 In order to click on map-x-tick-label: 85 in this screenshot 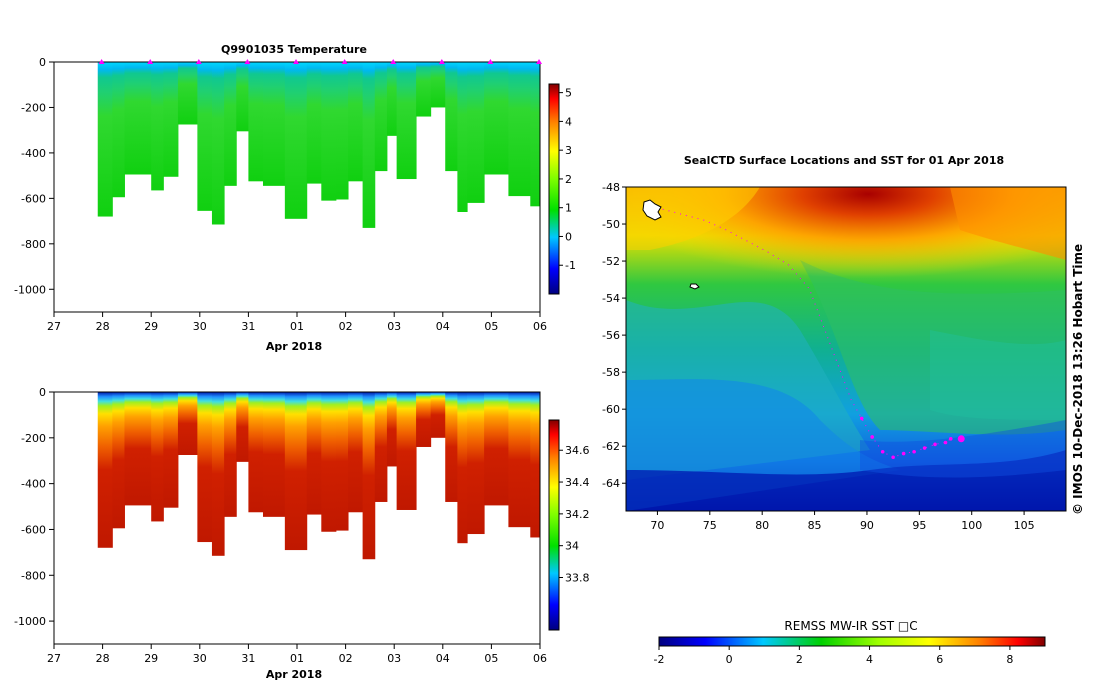, I will do `click(815, 525)`.